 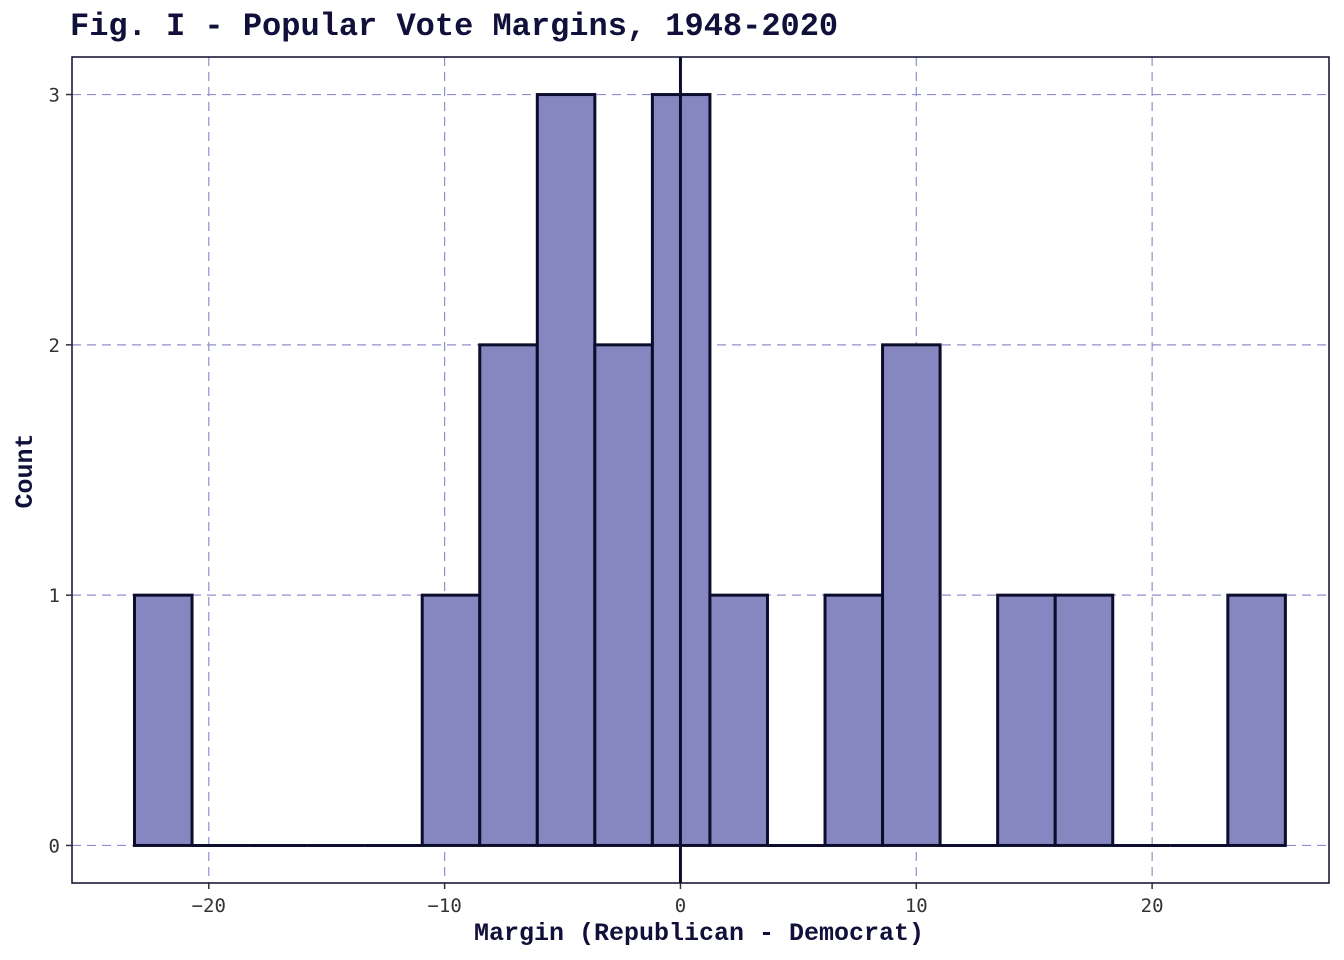 I want to click on x-axis-ticks: −20 −10 0 10 20, so click(x=678, y=900).